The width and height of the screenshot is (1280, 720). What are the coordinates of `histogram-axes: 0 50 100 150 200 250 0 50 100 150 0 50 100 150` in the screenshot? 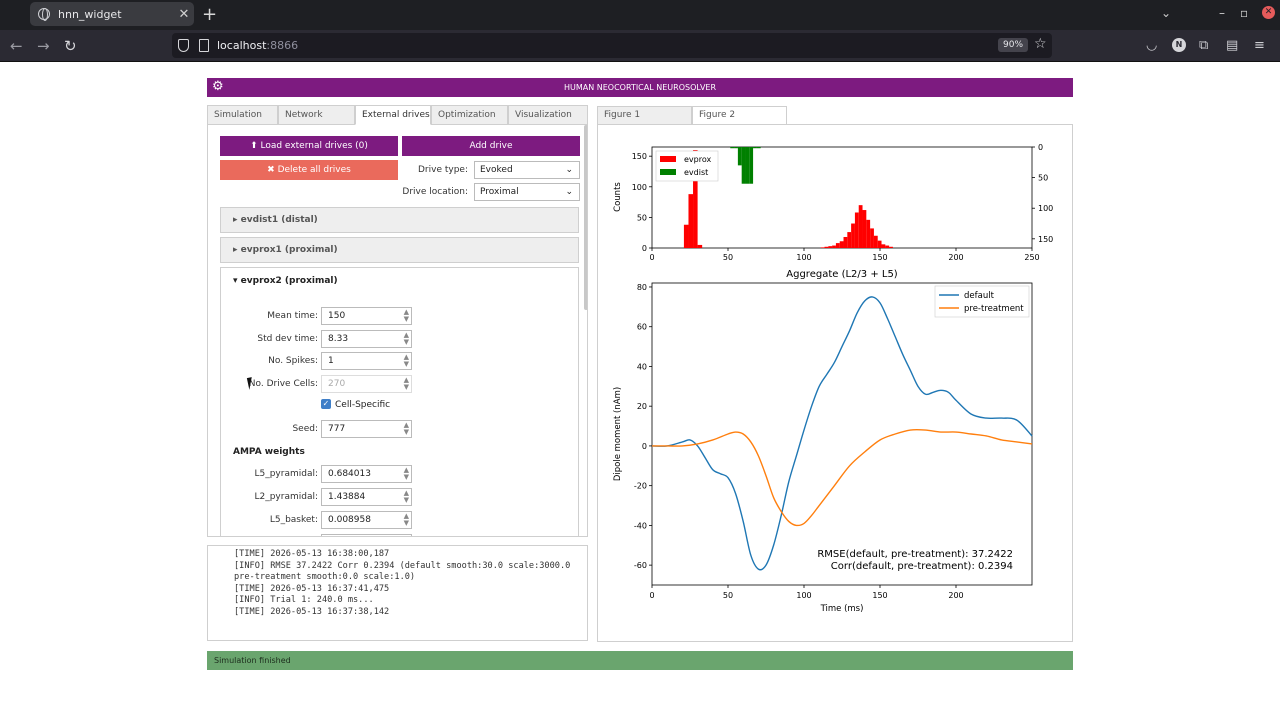 It's located at (843, 202).